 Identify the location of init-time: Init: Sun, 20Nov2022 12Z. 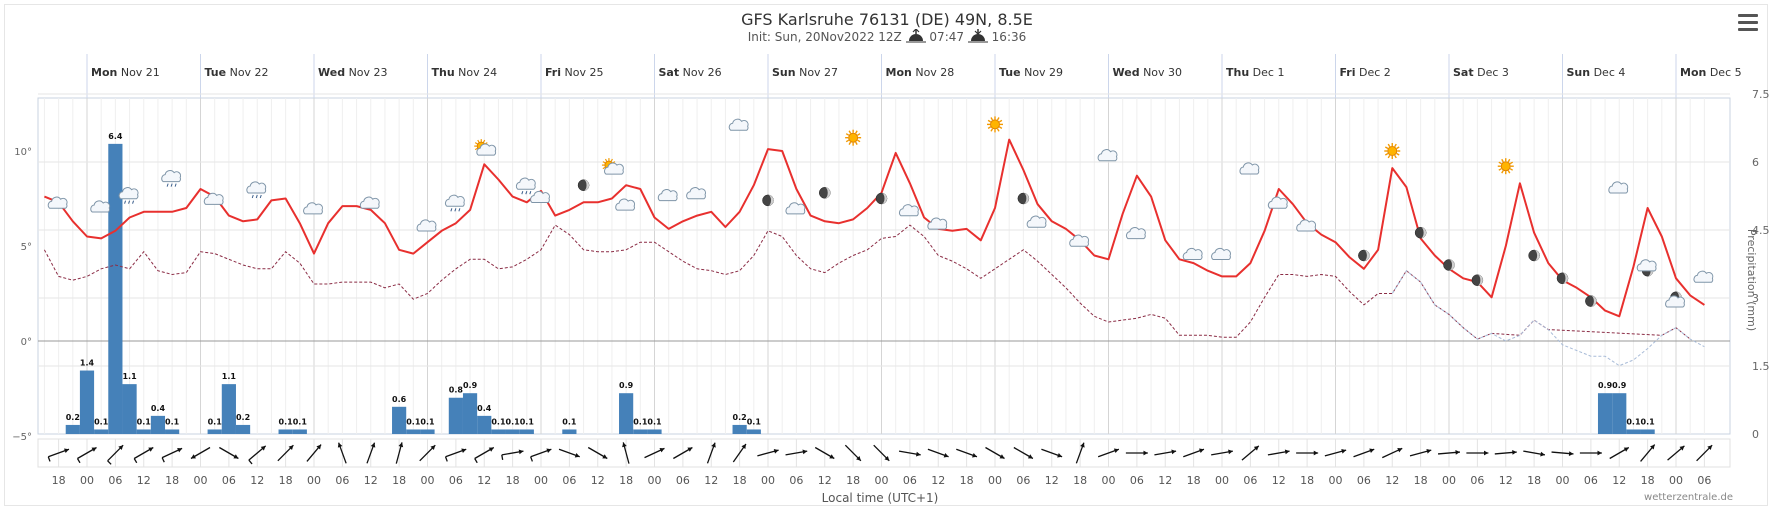
(824, 37).